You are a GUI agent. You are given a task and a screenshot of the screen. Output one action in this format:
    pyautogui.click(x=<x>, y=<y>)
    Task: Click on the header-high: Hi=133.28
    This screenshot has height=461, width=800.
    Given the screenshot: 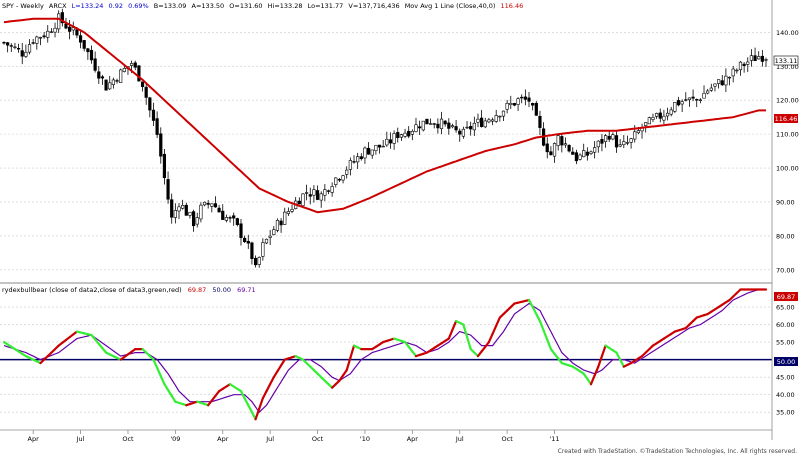 What is the action you would take?
    pyautogui.click(x=285, y=6)
    